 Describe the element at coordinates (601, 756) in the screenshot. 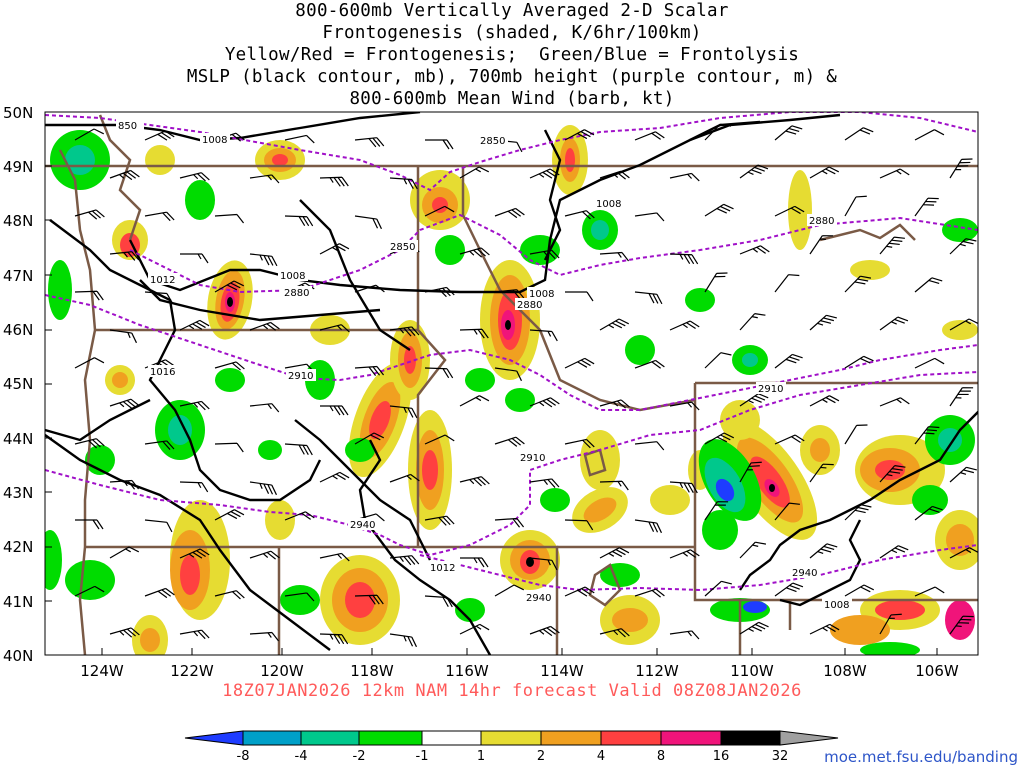

I see `colorbar-tick-label: 4` at that location.